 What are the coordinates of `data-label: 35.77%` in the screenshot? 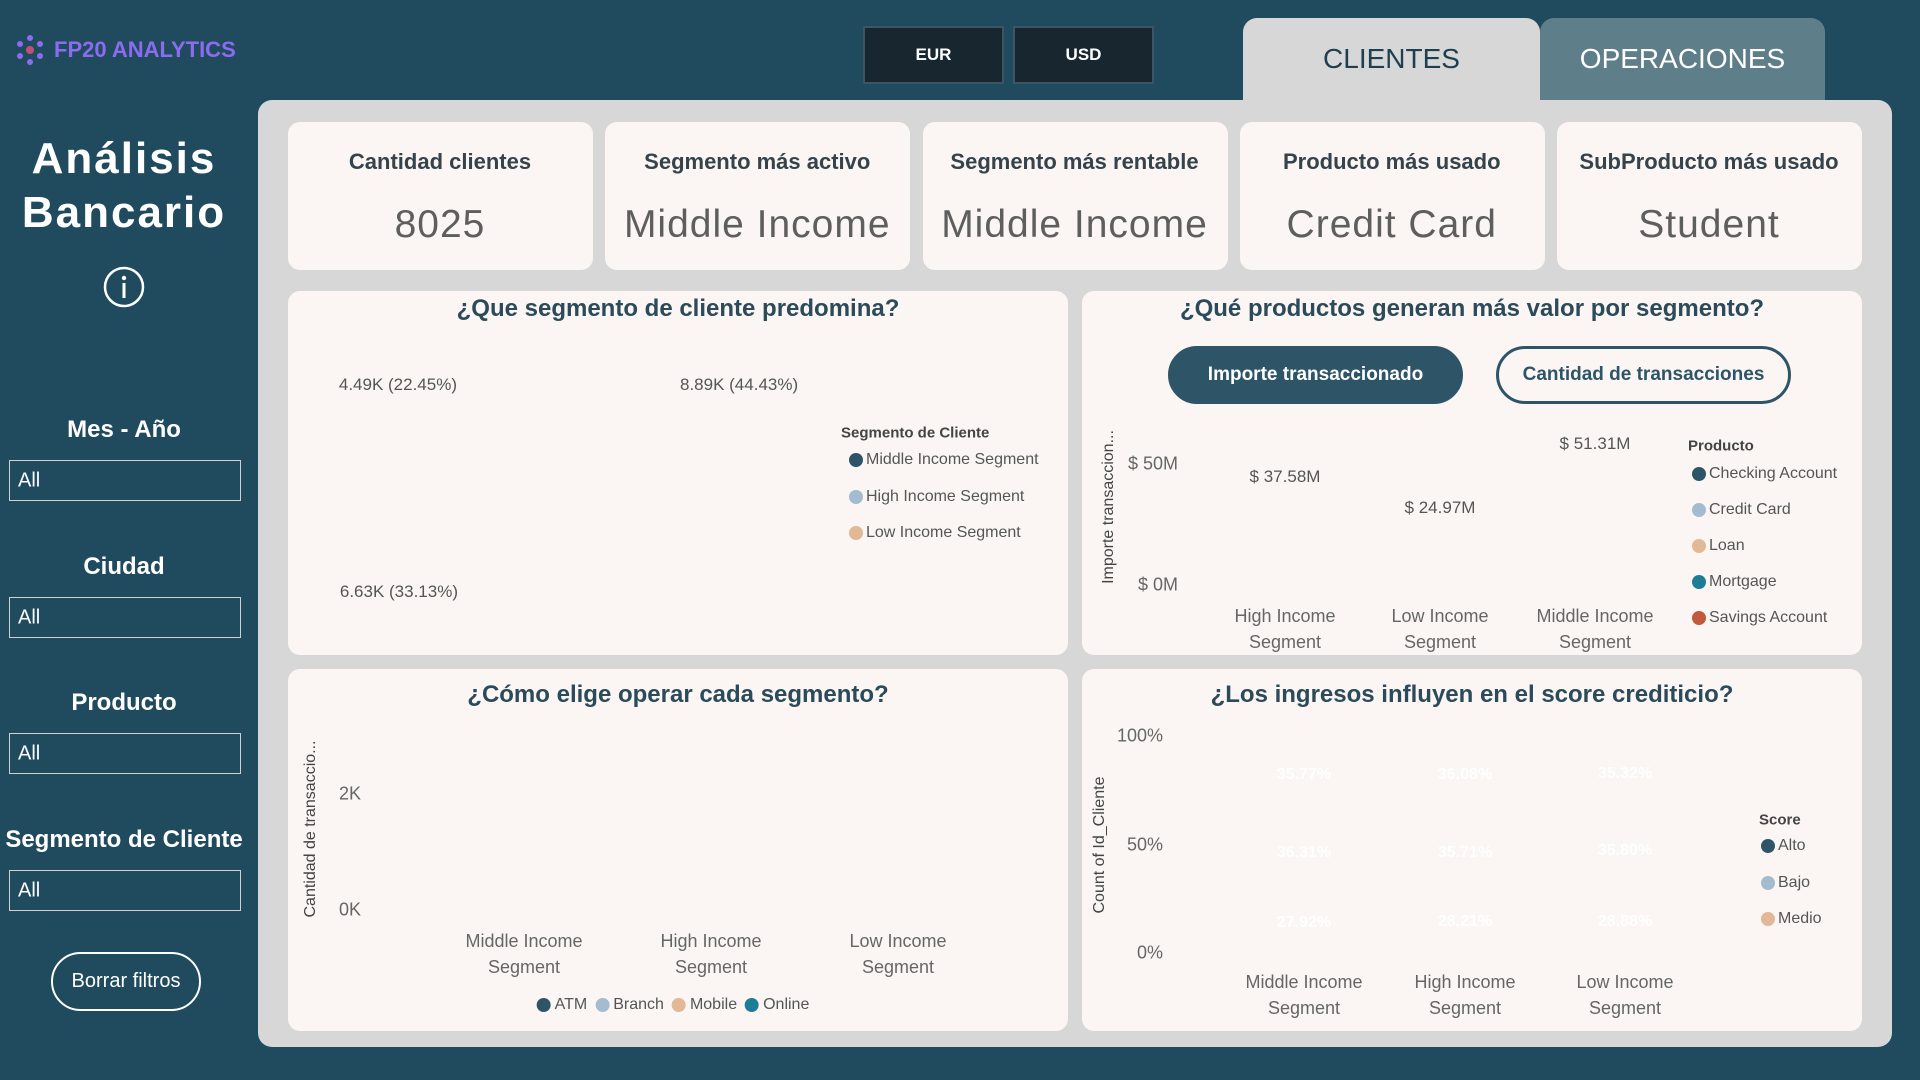 It's located at (1304, 774).